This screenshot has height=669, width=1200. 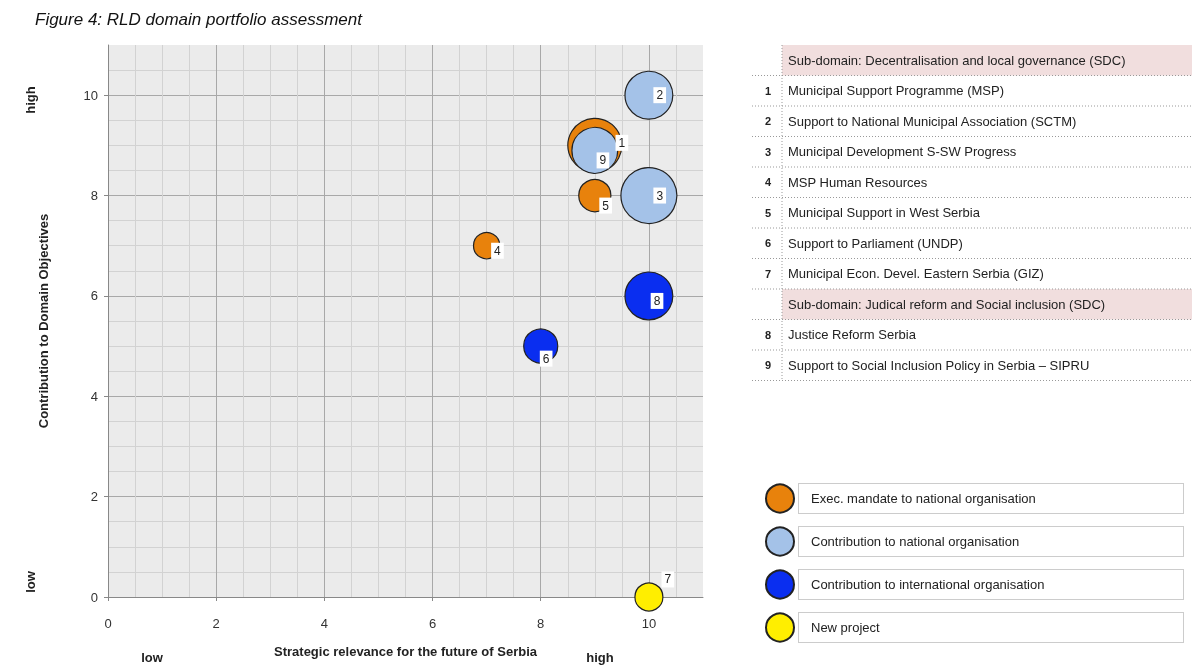 What do you see at coordinates (622, 142) in the screenshot?
I see `annotation: 1` at bounding box center [622, 142].